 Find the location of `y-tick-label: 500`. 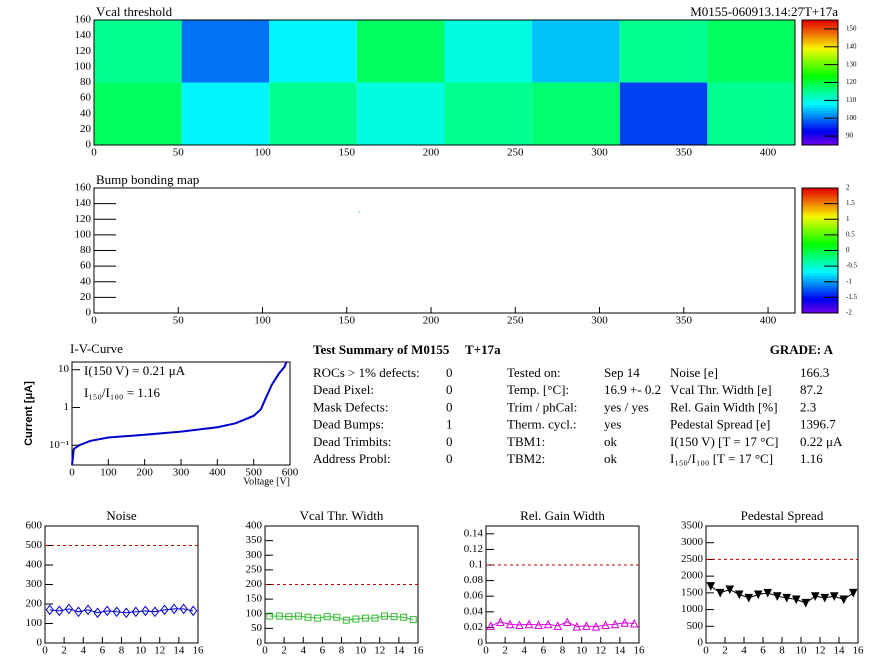

y-tick-label: 500 is located at coordinates (34, 545).